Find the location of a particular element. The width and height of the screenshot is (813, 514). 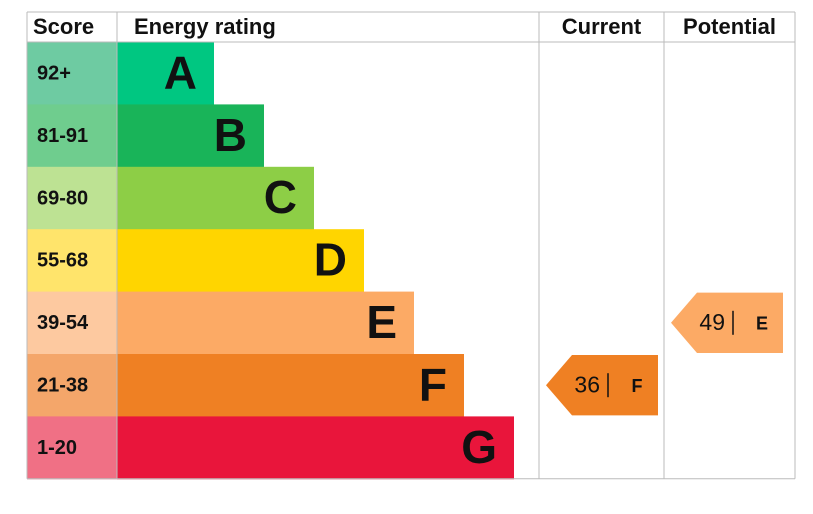

current-arrow is located at coordinates (602, 385).